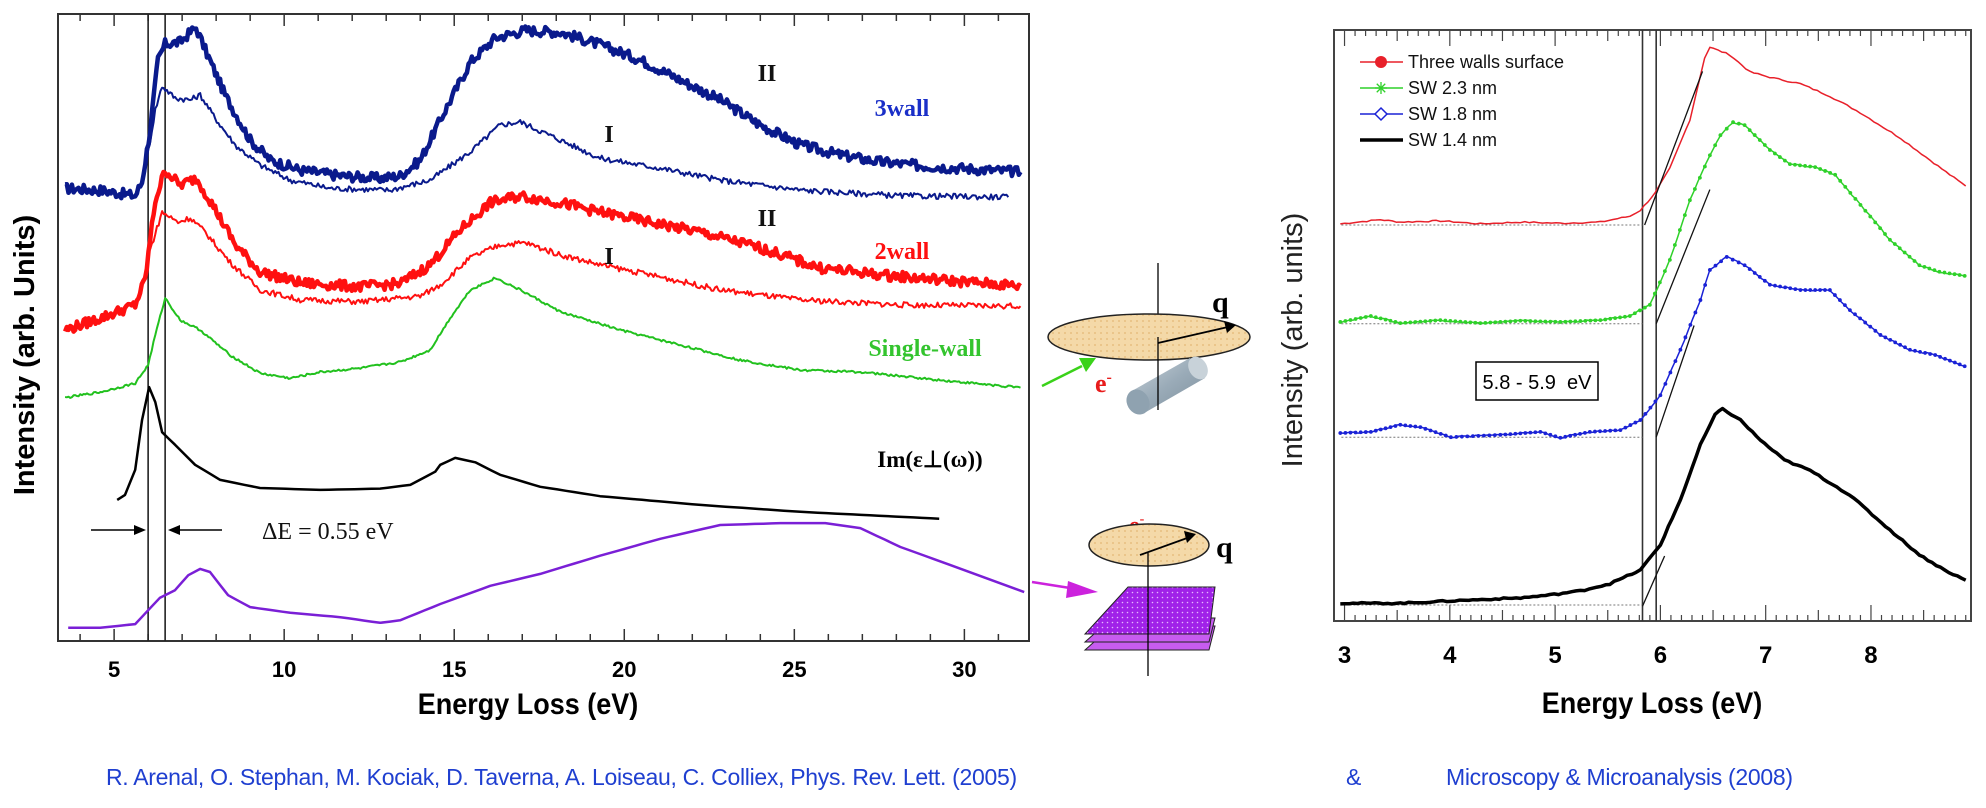 This screenshot has width=1986, height=808. What do you see at coordinates (1428, 114) in the screenshot?
I see `legend-item: SW 1.8 nm` at bounding box center [1428, 114].